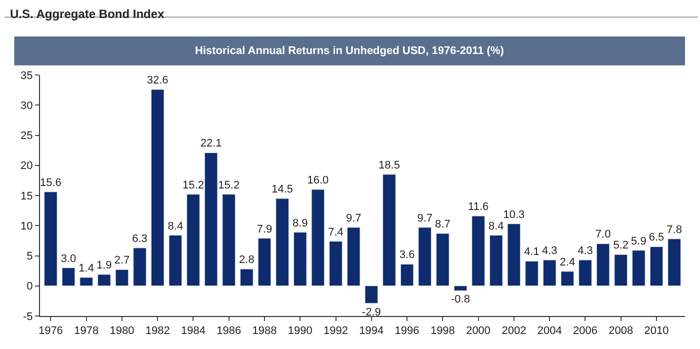 Image resolution: width=700 pixels, height=349 pixels. I want to click on data-label: 10.3, so click(514, 214).